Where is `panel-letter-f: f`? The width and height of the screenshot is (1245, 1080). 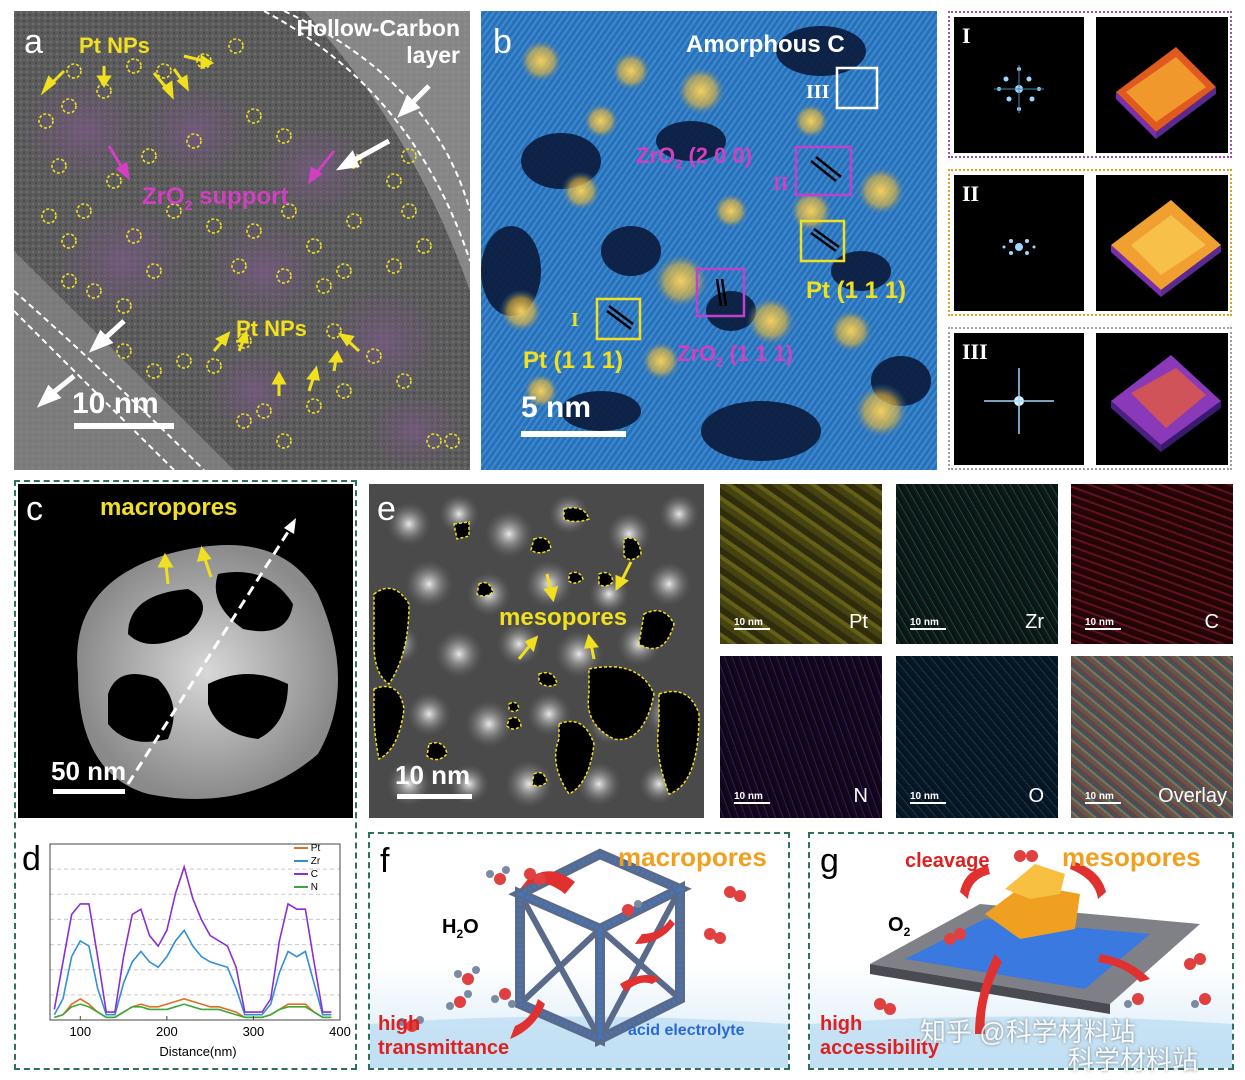 panel-letter-f: f is located at coordinates (385, 861).